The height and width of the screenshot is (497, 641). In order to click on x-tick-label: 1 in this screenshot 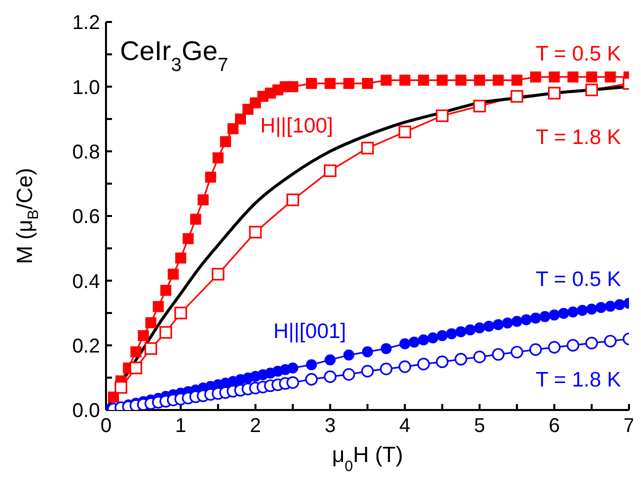, I will do `click(180, 426)`.